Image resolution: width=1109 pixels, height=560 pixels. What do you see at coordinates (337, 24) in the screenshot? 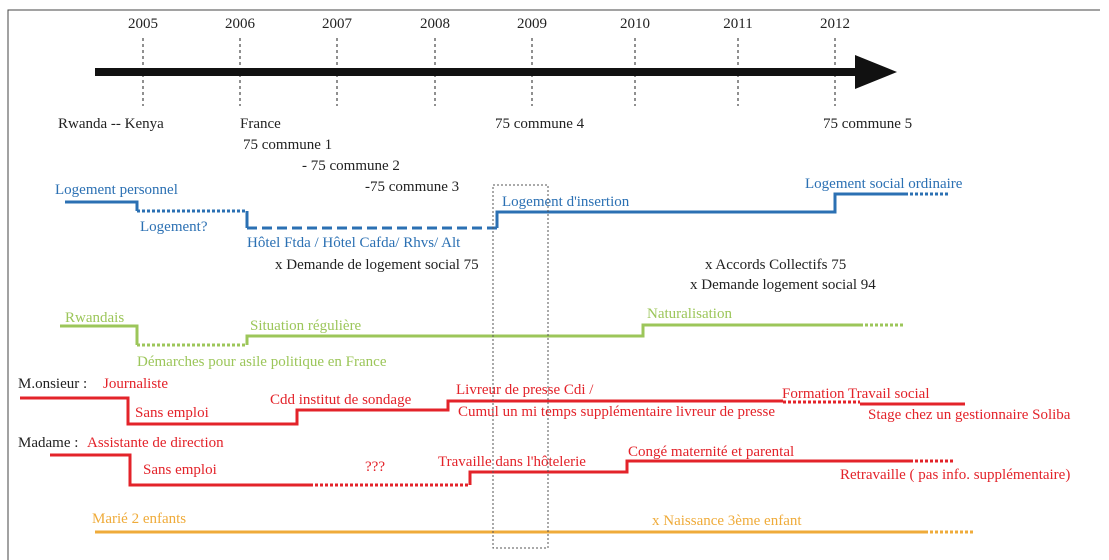
I see `year-label: 2007` at bounding box center [337, 24].